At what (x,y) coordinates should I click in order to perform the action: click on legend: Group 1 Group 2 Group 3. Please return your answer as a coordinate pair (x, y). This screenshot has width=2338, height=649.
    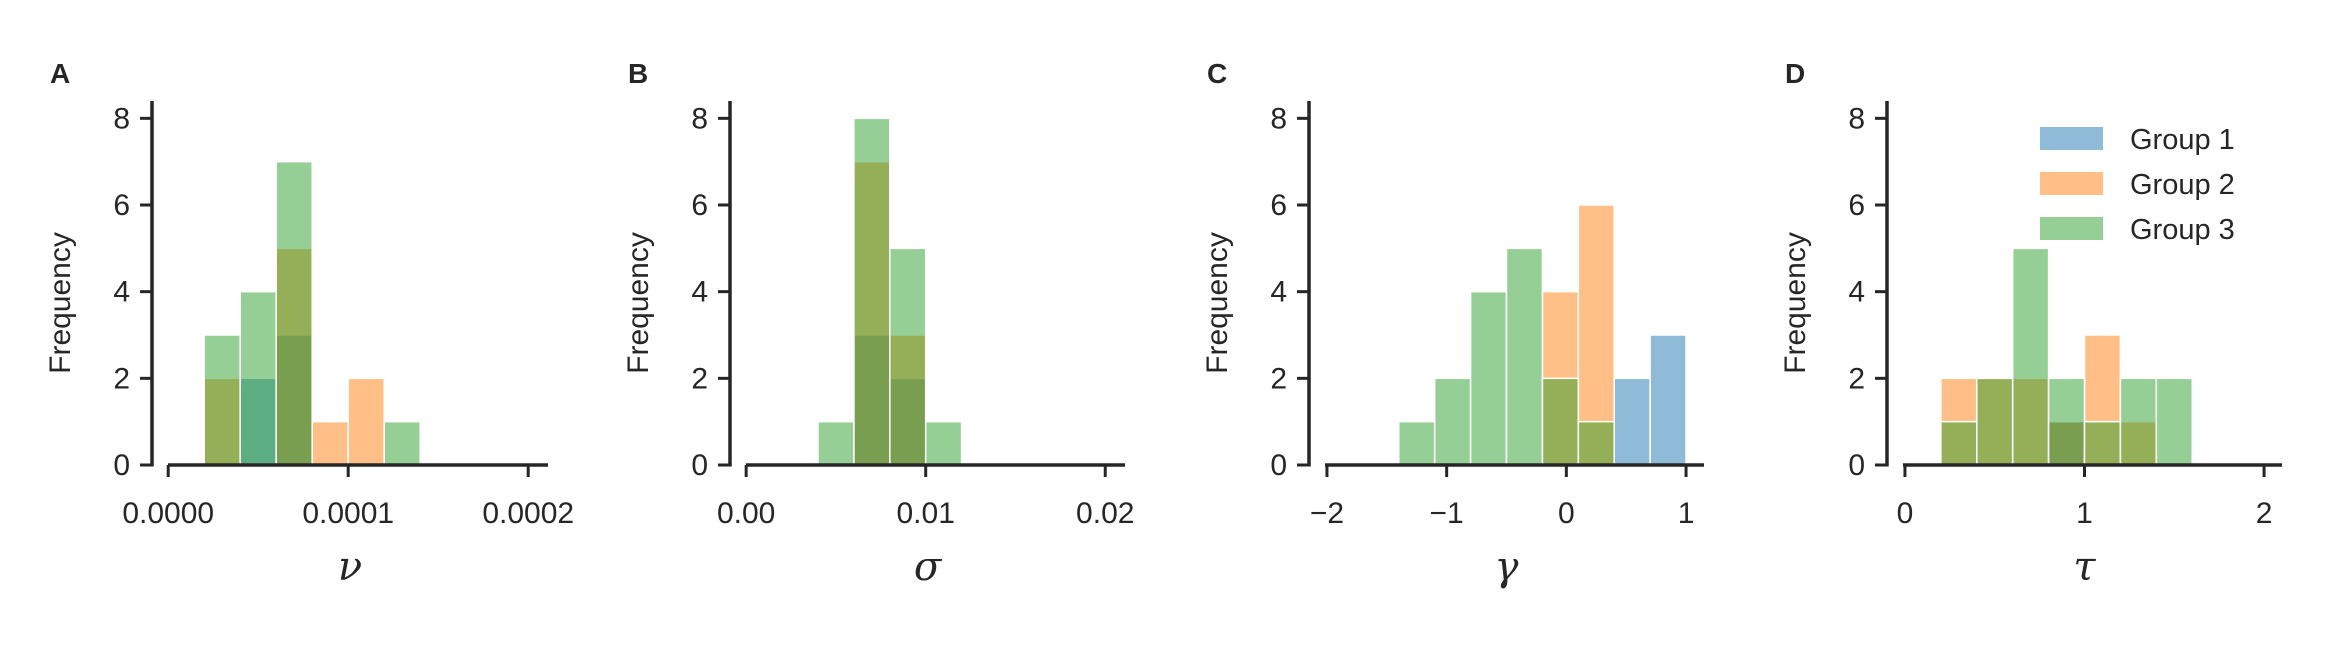
    Looking at the image, I should click on (2137, 185).